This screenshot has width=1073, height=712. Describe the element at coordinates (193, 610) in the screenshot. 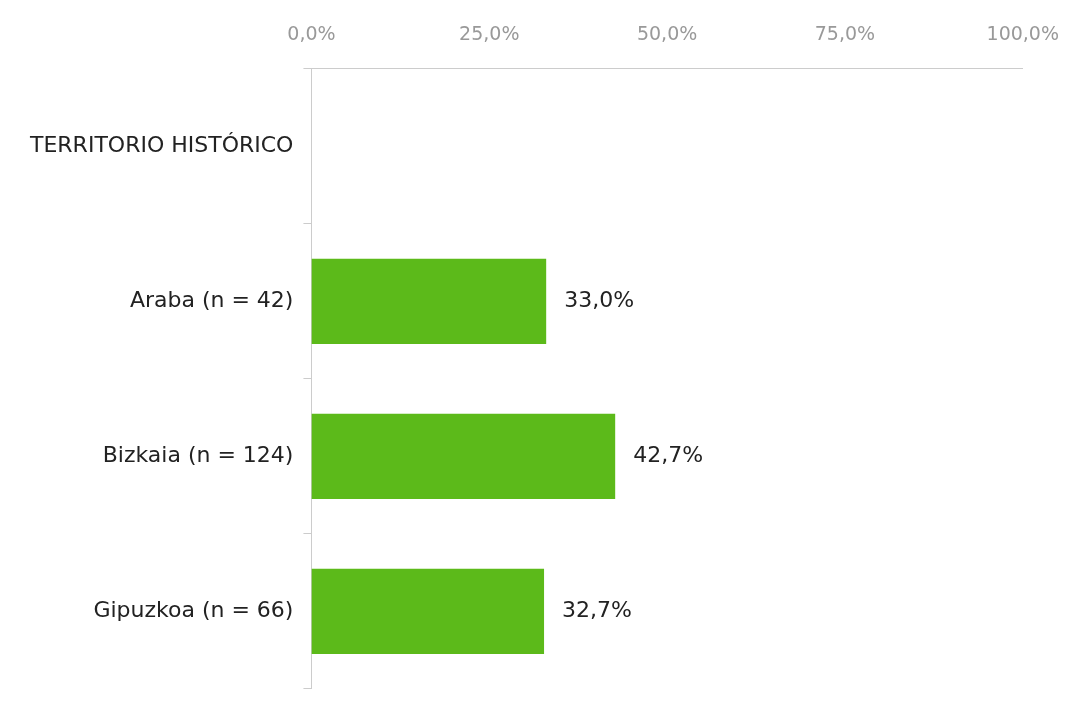

I see `y-tick-label: Gipuzkoa (n = 66)` at that location.